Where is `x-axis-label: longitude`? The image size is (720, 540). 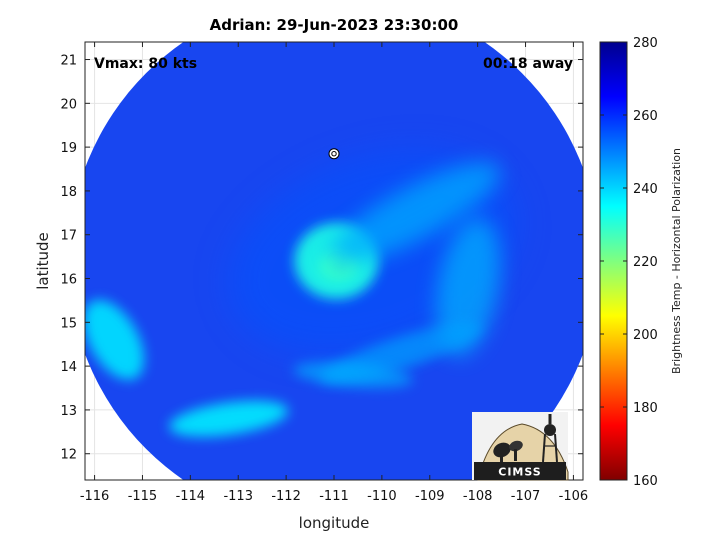 x-axis-label: longitude is located at coordinates (334, 523).